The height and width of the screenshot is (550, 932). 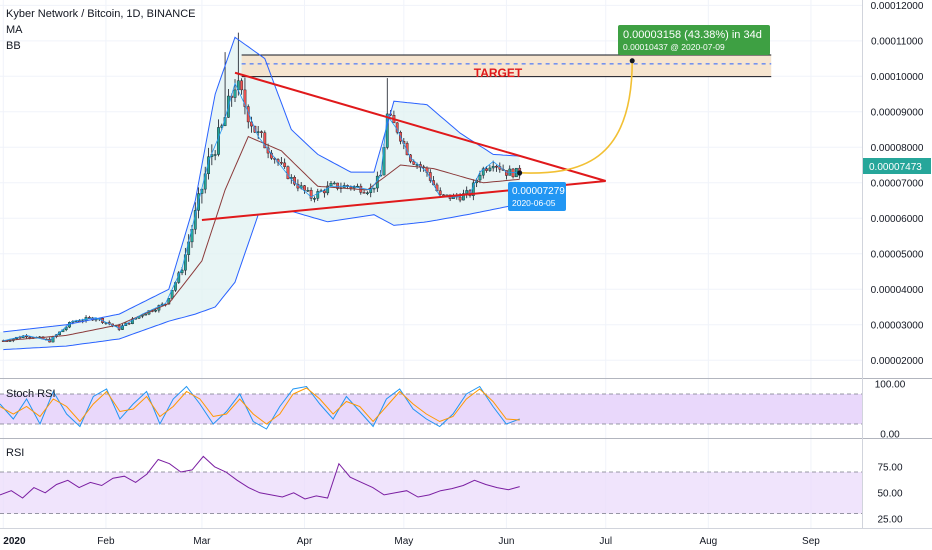 What do you see at coordinates (13, 46) in the screenshot?
I see `indicator-bb-label: BB` at bounding box center [13, 46].